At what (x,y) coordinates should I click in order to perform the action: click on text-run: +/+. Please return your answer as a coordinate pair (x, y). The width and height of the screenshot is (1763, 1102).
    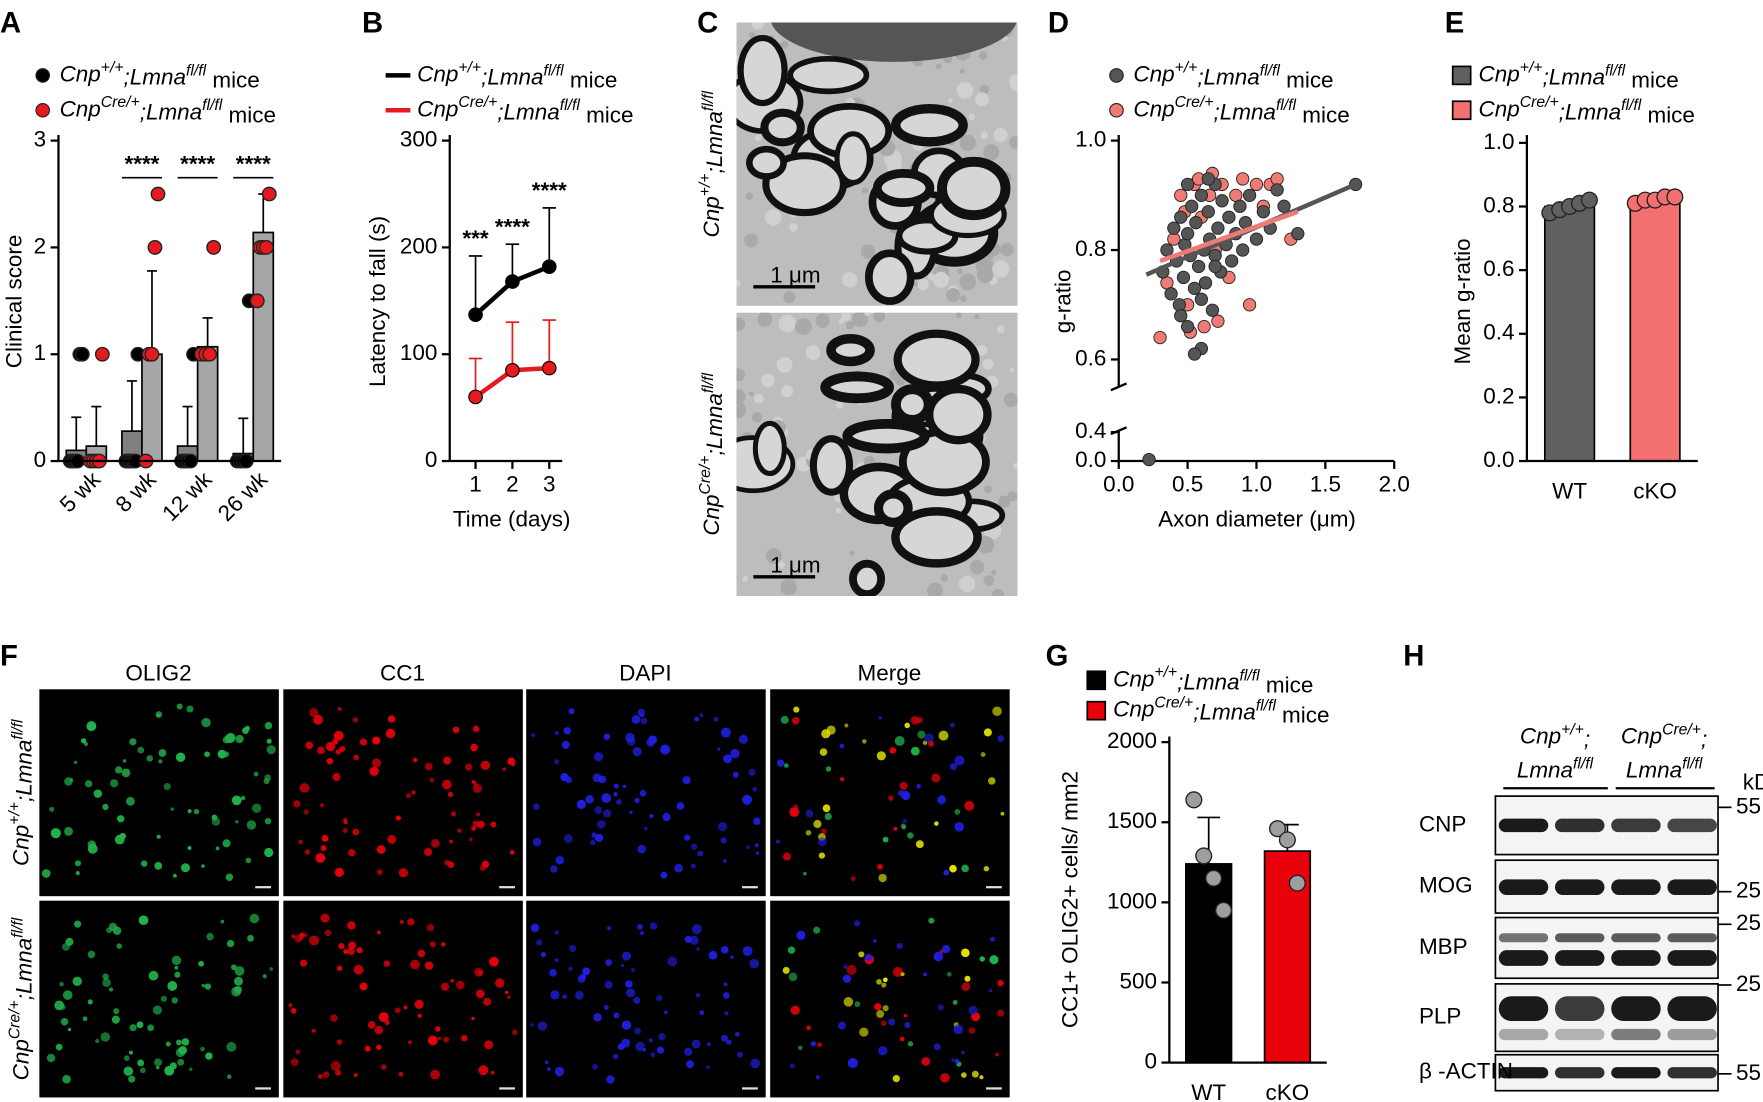
    Looking at the image, I should click on (469, 67).